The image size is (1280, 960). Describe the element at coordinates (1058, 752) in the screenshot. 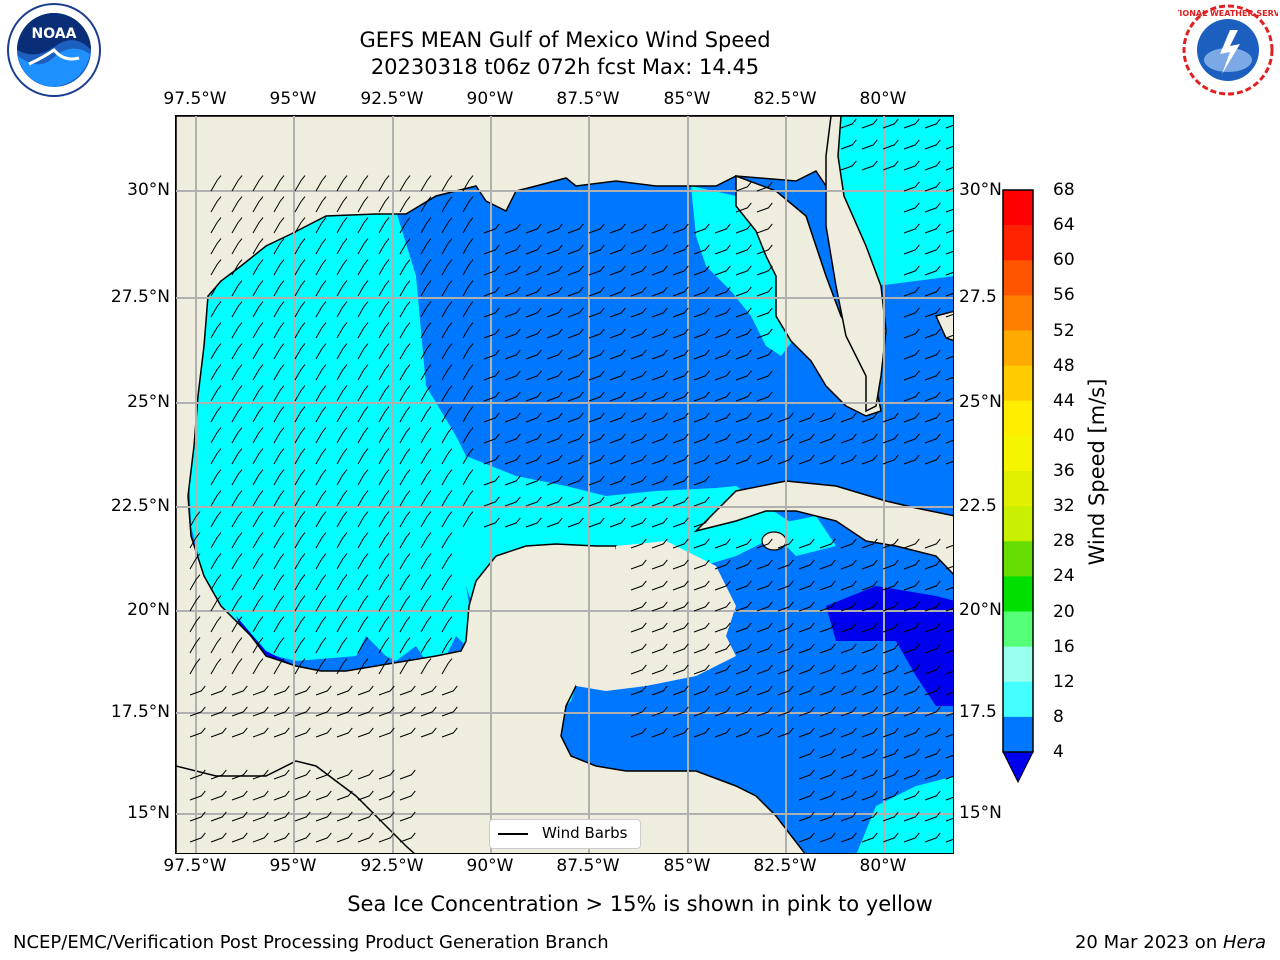

I see `colorbar-tick: 4` at that location.